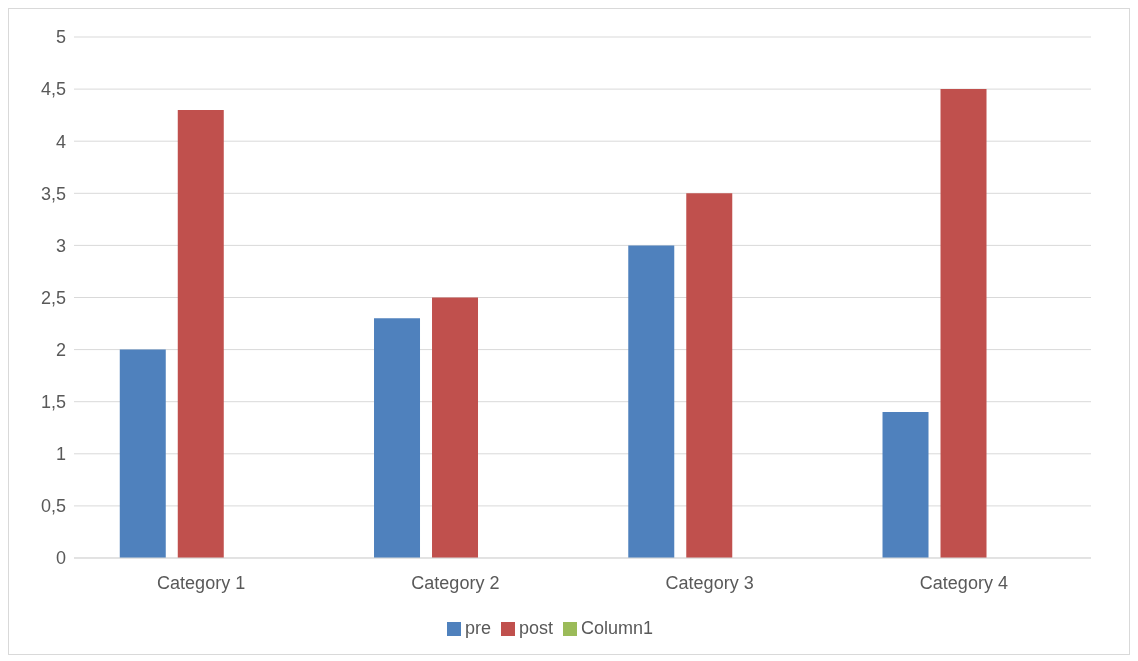 Image resolution: width=1138 pixels, height=661 pixels. What do you see at coordinates (60, 454) in the screenshot?
I see `y-tick-label: 1` at bounding box center [60, 454].